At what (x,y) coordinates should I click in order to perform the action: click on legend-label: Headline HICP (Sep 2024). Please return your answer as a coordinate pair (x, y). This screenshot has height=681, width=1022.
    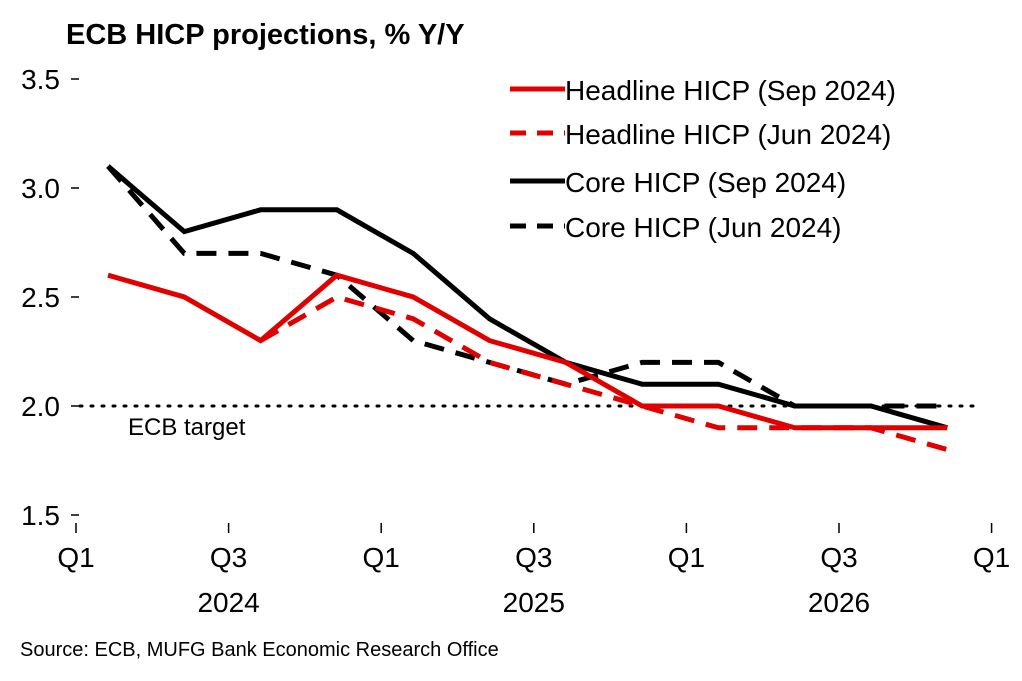
    Looking at the image, I should click on (730, 90).